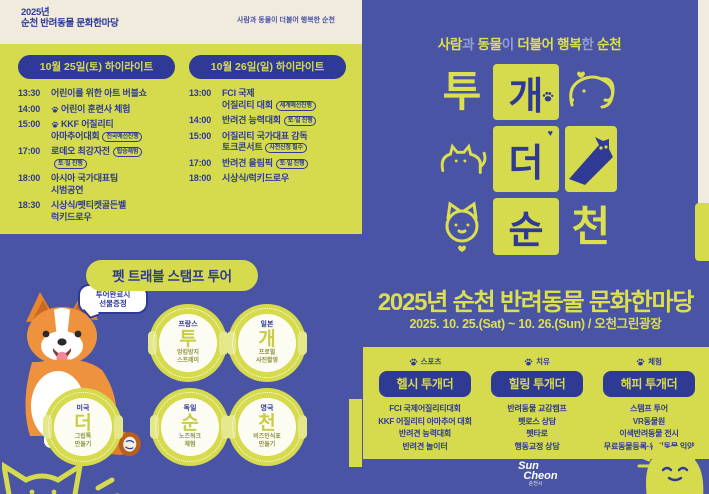 The image size is (709, 494). I want to click on top-strip: 2025년 순천 반려동물 문화한마당 사람과 동물이 더불어 행복한 순천, so click(181, 22).